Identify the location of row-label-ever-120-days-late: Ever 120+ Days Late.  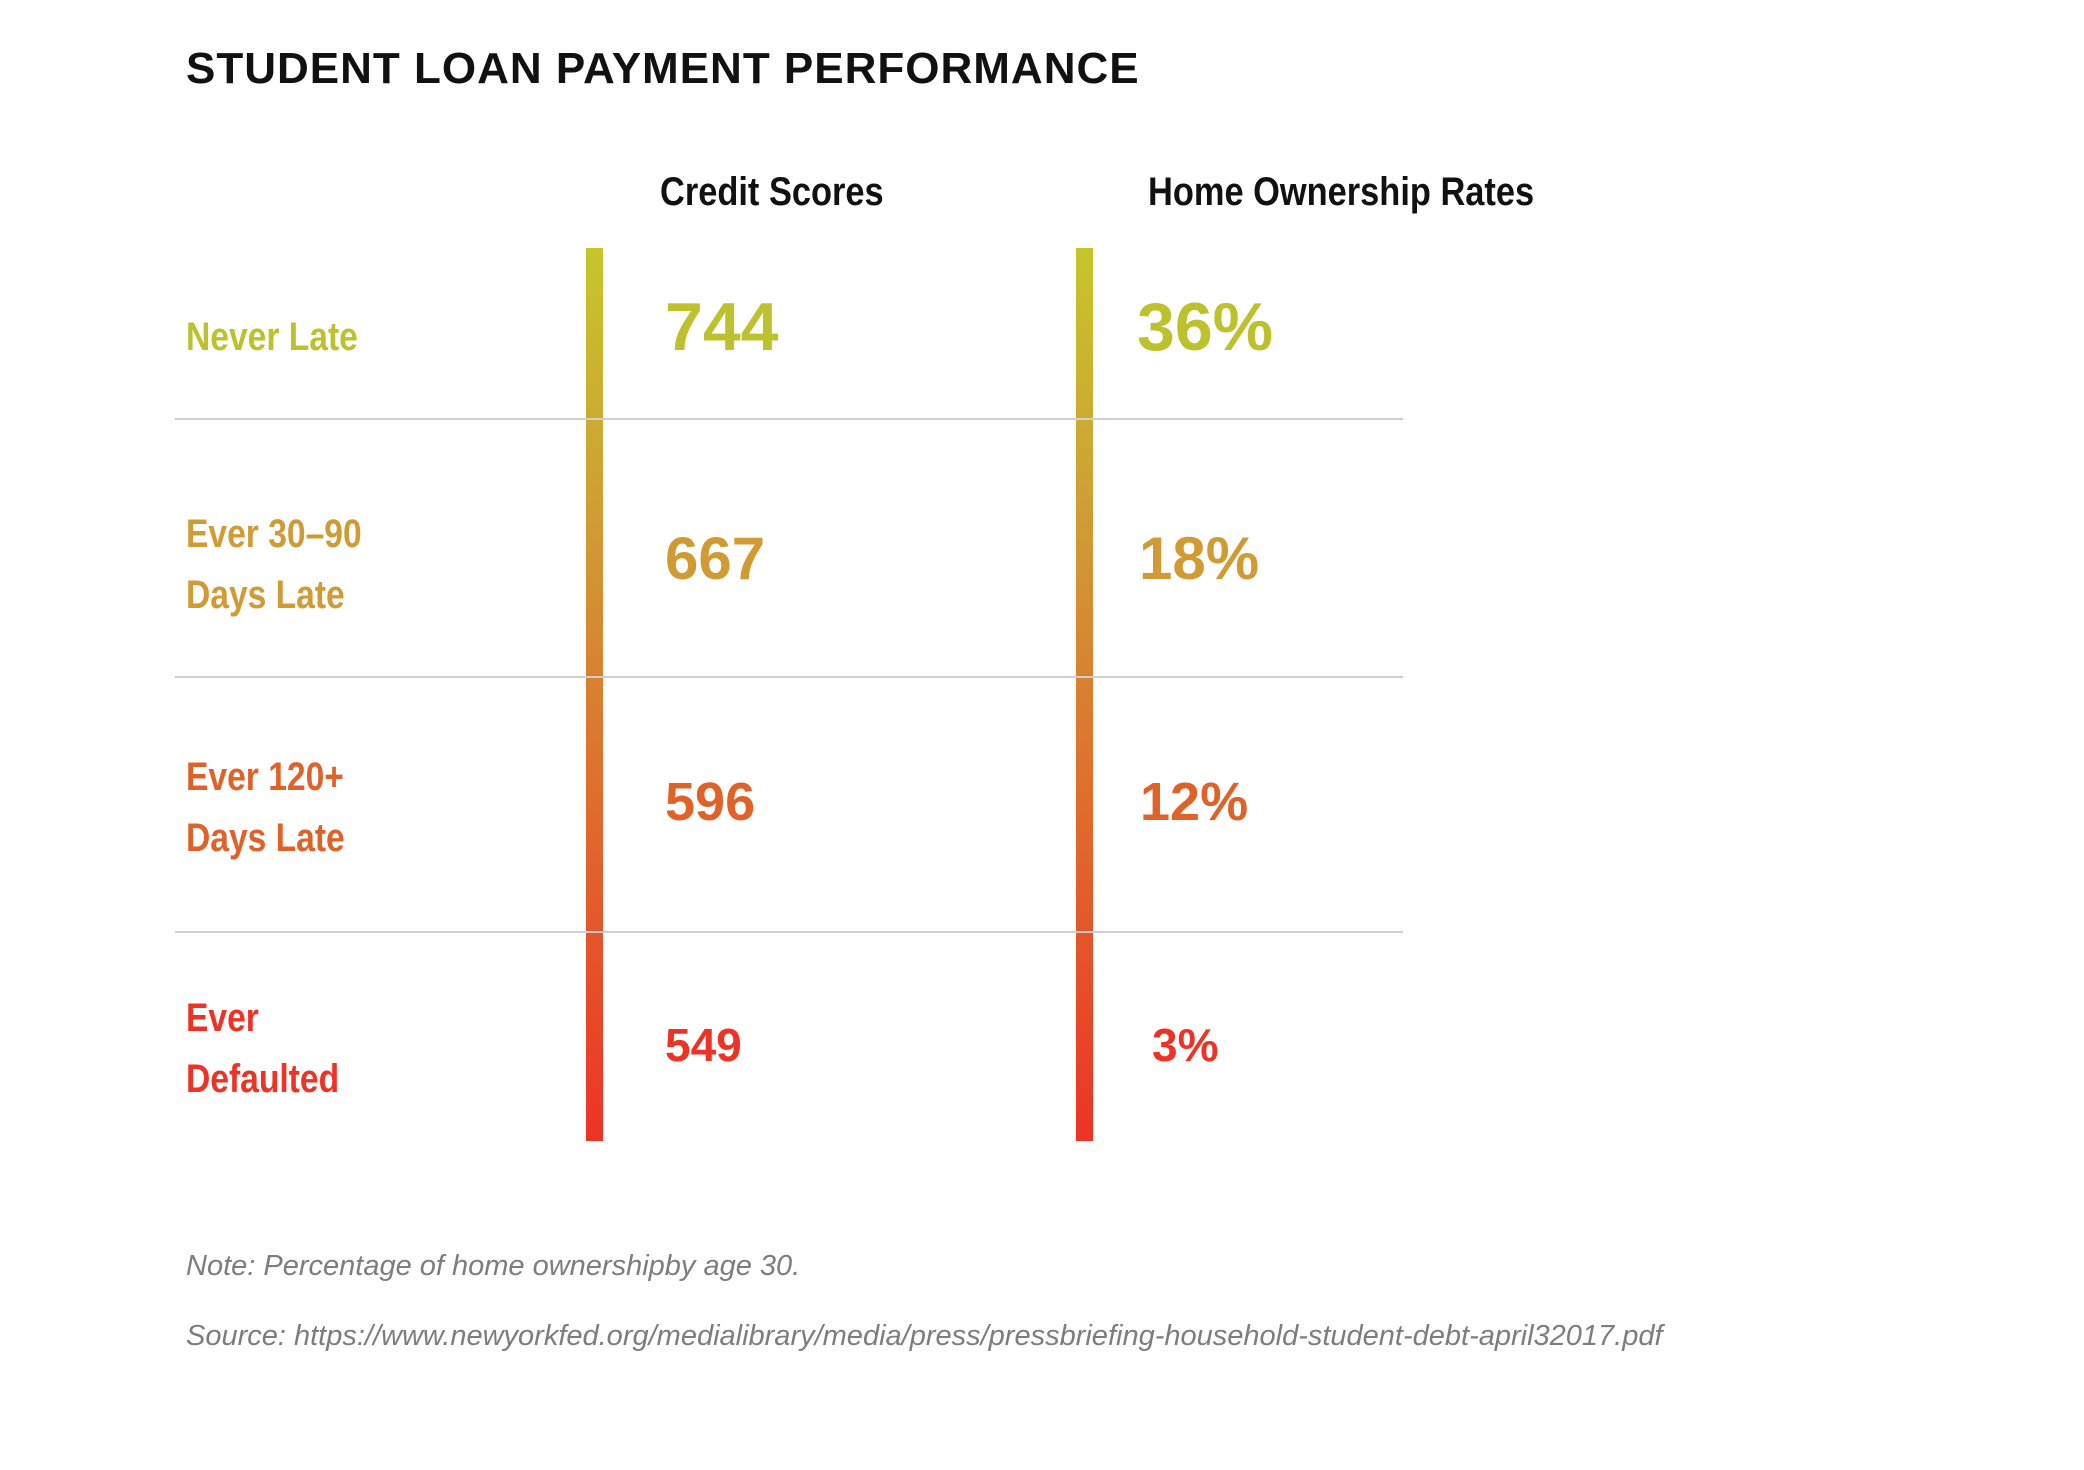
(265, 807).